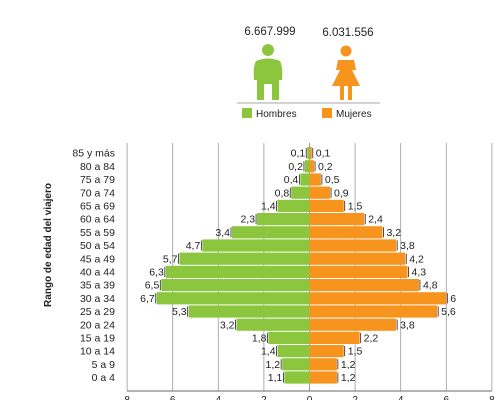  Describe the element at coordinates (275, 378) in the screenshot. I see `value-label-hombres: 1,1` at that location.